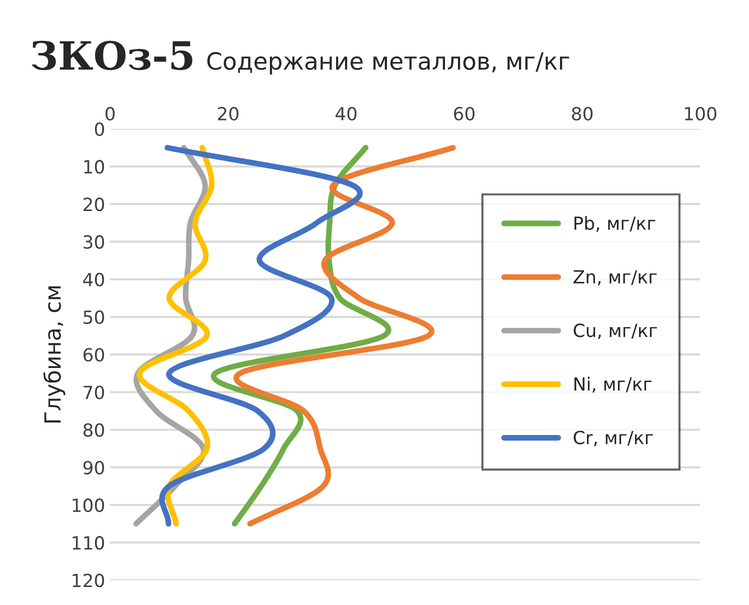  What do you see at coordinates (93, 467) in the screenshot?
I see `y-tick-label: 90` at bounding box center [93, 467].